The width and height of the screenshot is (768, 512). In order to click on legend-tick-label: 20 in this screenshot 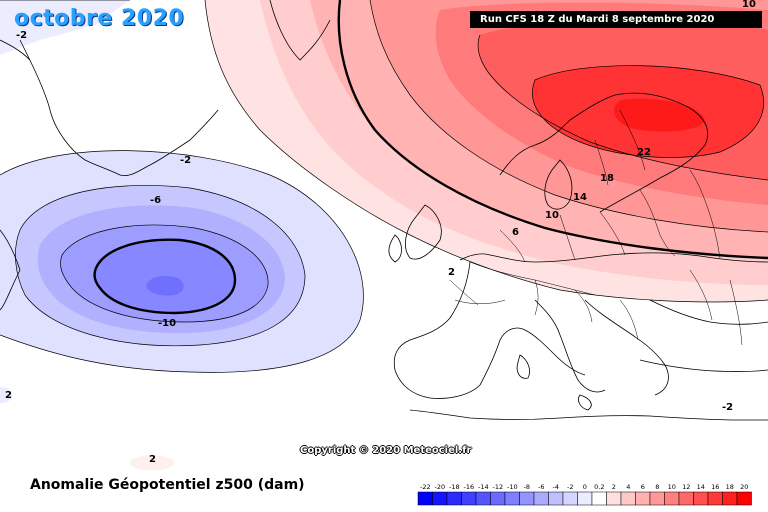, I will do `click(744, 487)`.